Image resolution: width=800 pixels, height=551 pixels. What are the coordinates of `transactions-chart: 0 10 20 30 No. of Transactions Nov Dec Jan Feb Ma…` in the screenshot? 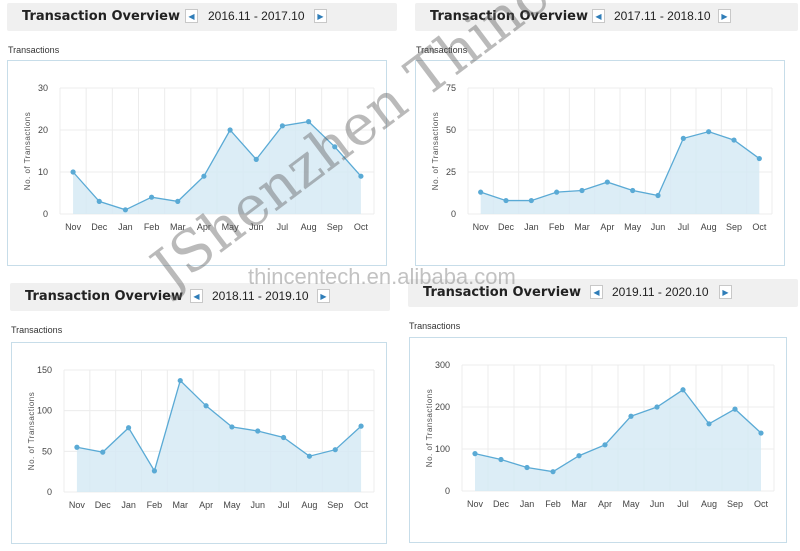 It's located at (199, 157).